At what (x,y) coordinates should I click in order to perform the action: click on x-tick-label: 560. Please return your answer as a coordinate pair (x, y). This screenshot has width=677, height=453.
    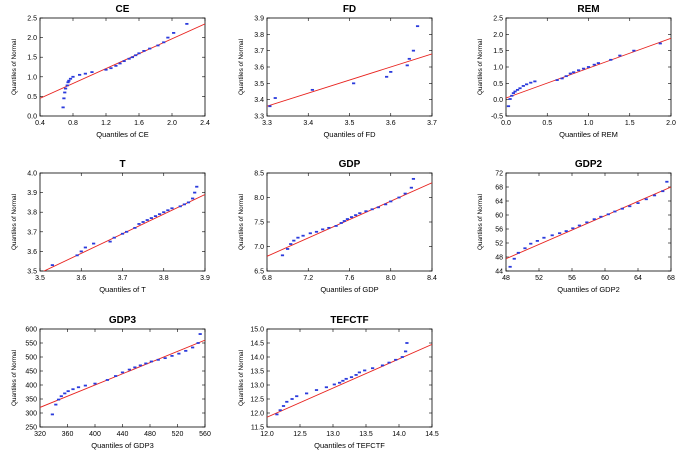
    Looking at the image, I should click on (205, 434).